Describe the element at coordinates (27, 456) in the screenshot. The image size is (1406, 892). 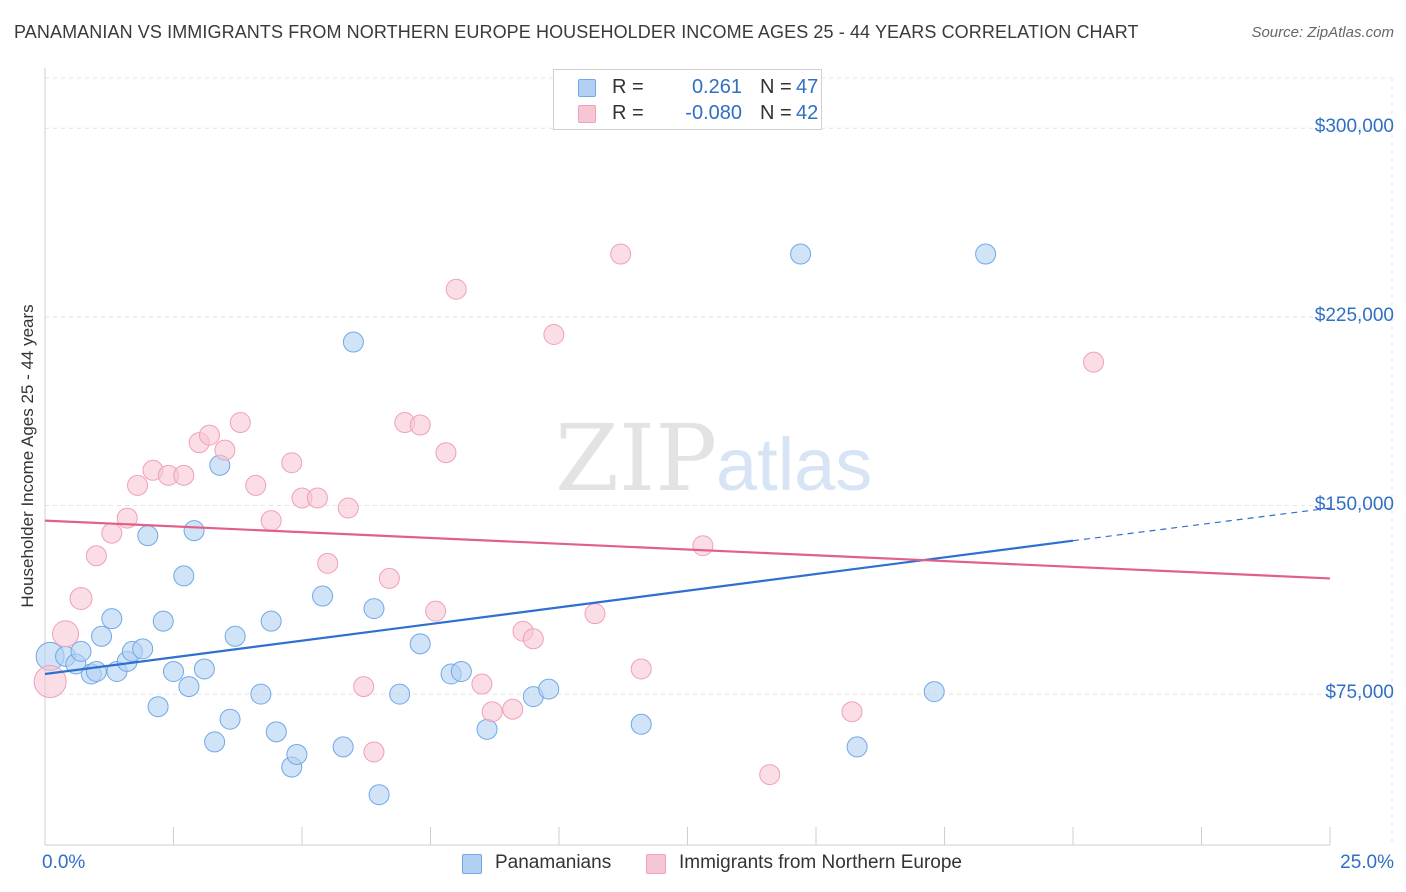
I see `y-axis-label: Householder Income Ages 25 - 44 years` at that location.